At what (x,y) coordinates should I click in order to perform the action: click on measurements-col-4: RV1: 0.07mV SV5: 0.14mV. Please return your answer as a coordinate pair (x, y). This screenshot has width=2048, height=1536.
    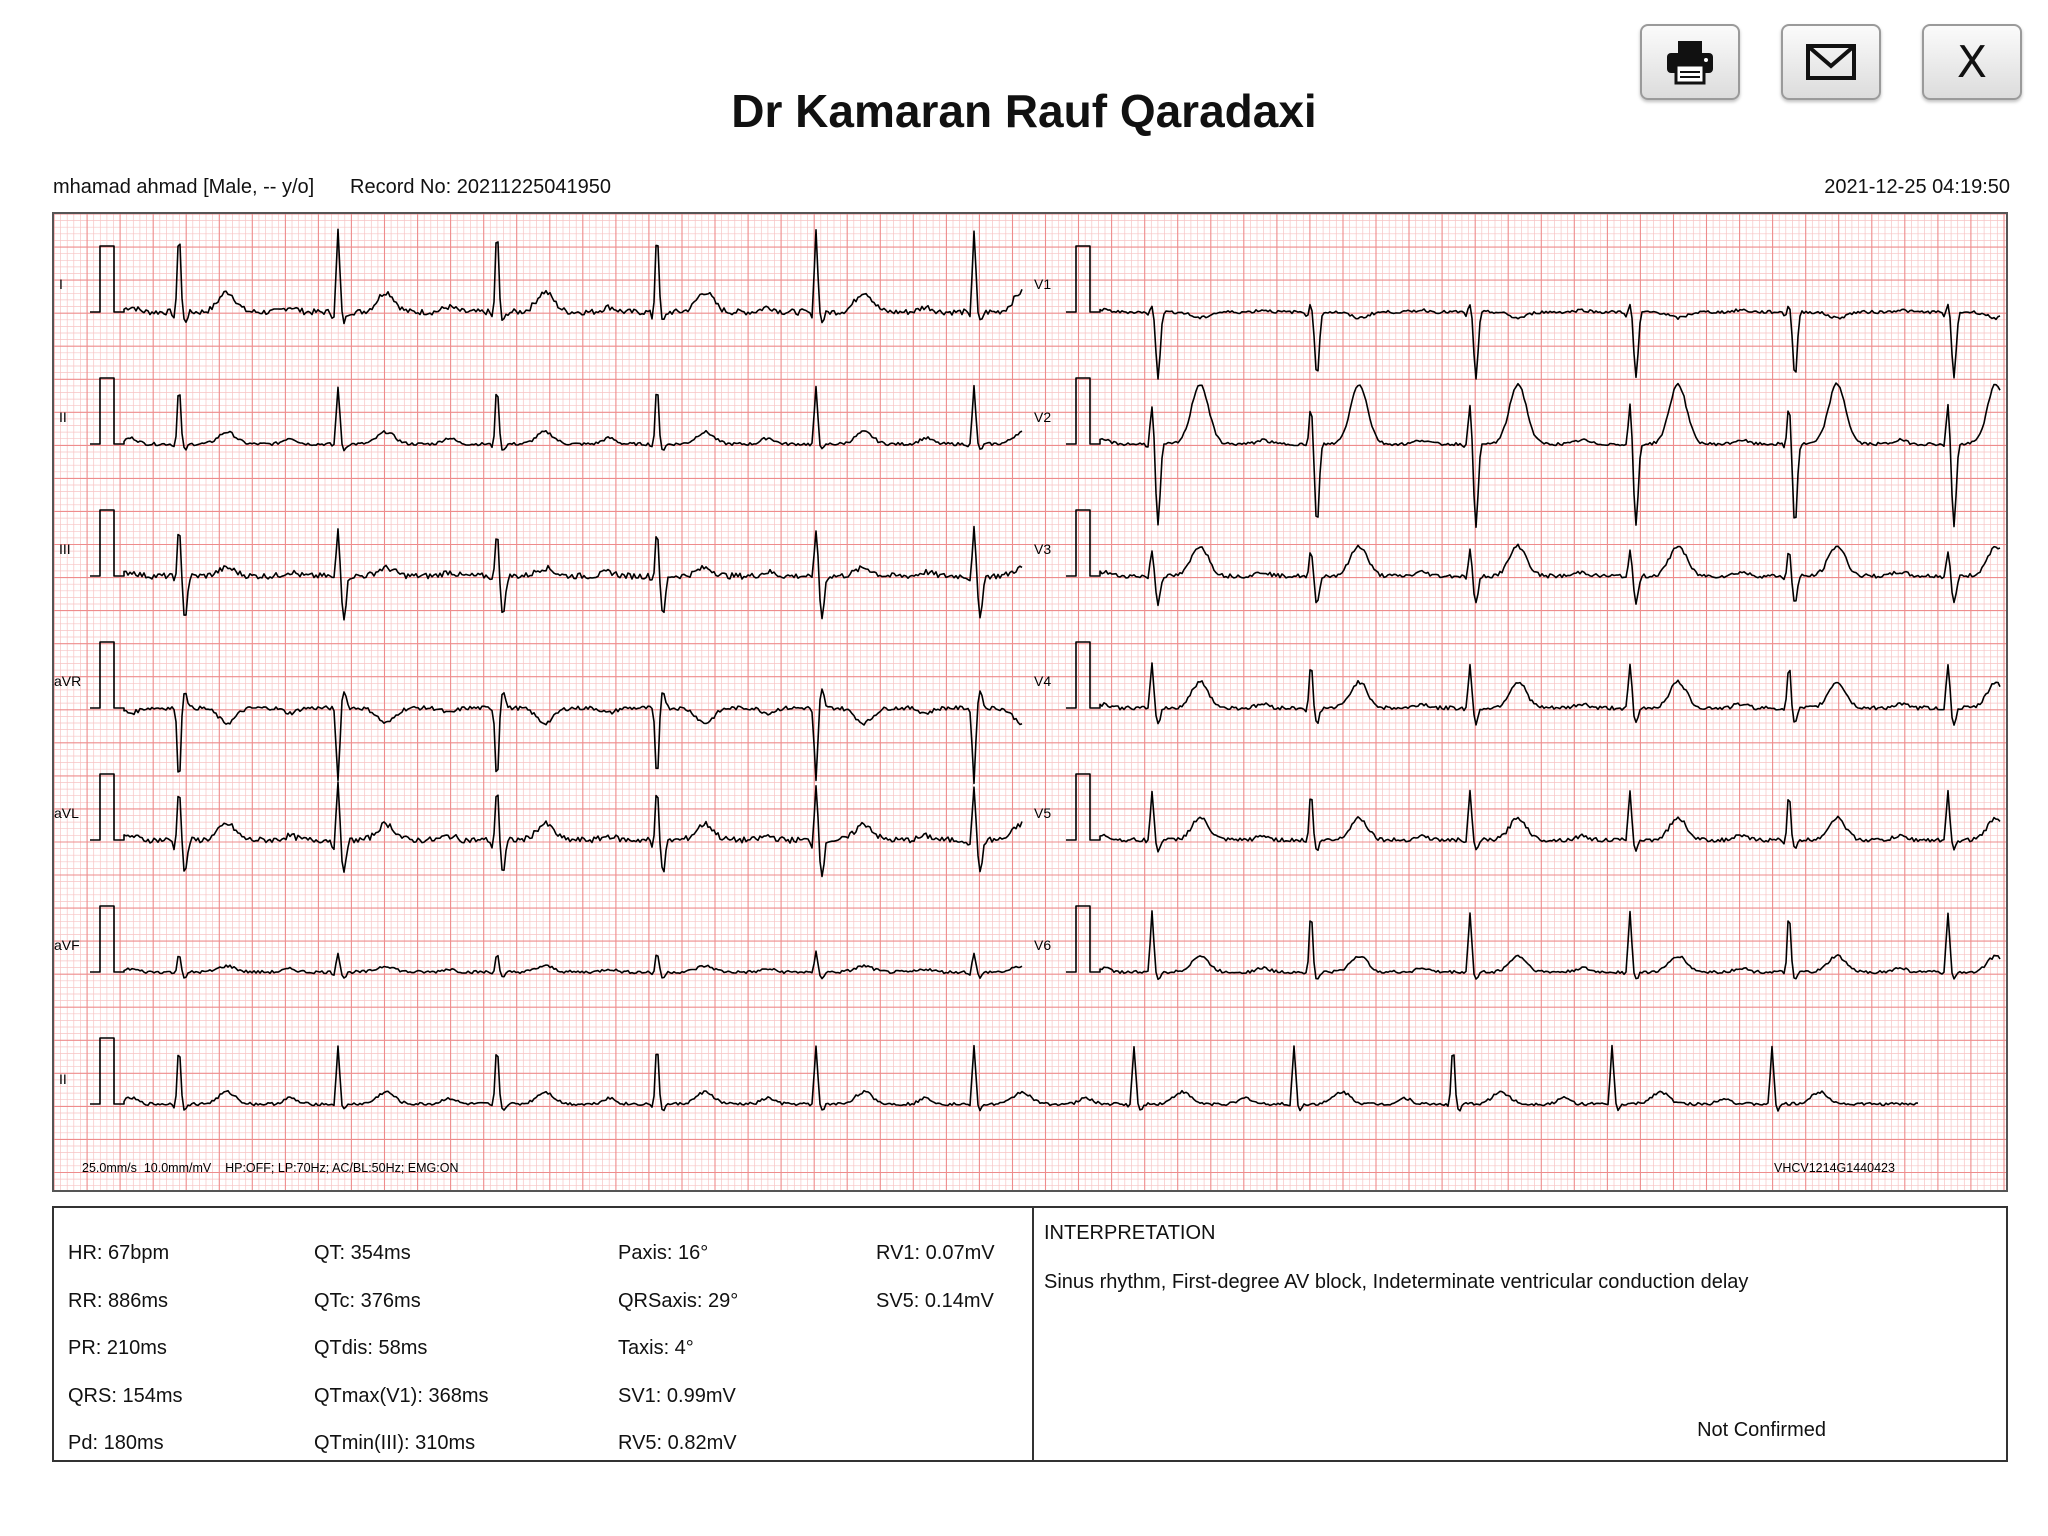
    Looking at the image, I should click on (935, 1277).